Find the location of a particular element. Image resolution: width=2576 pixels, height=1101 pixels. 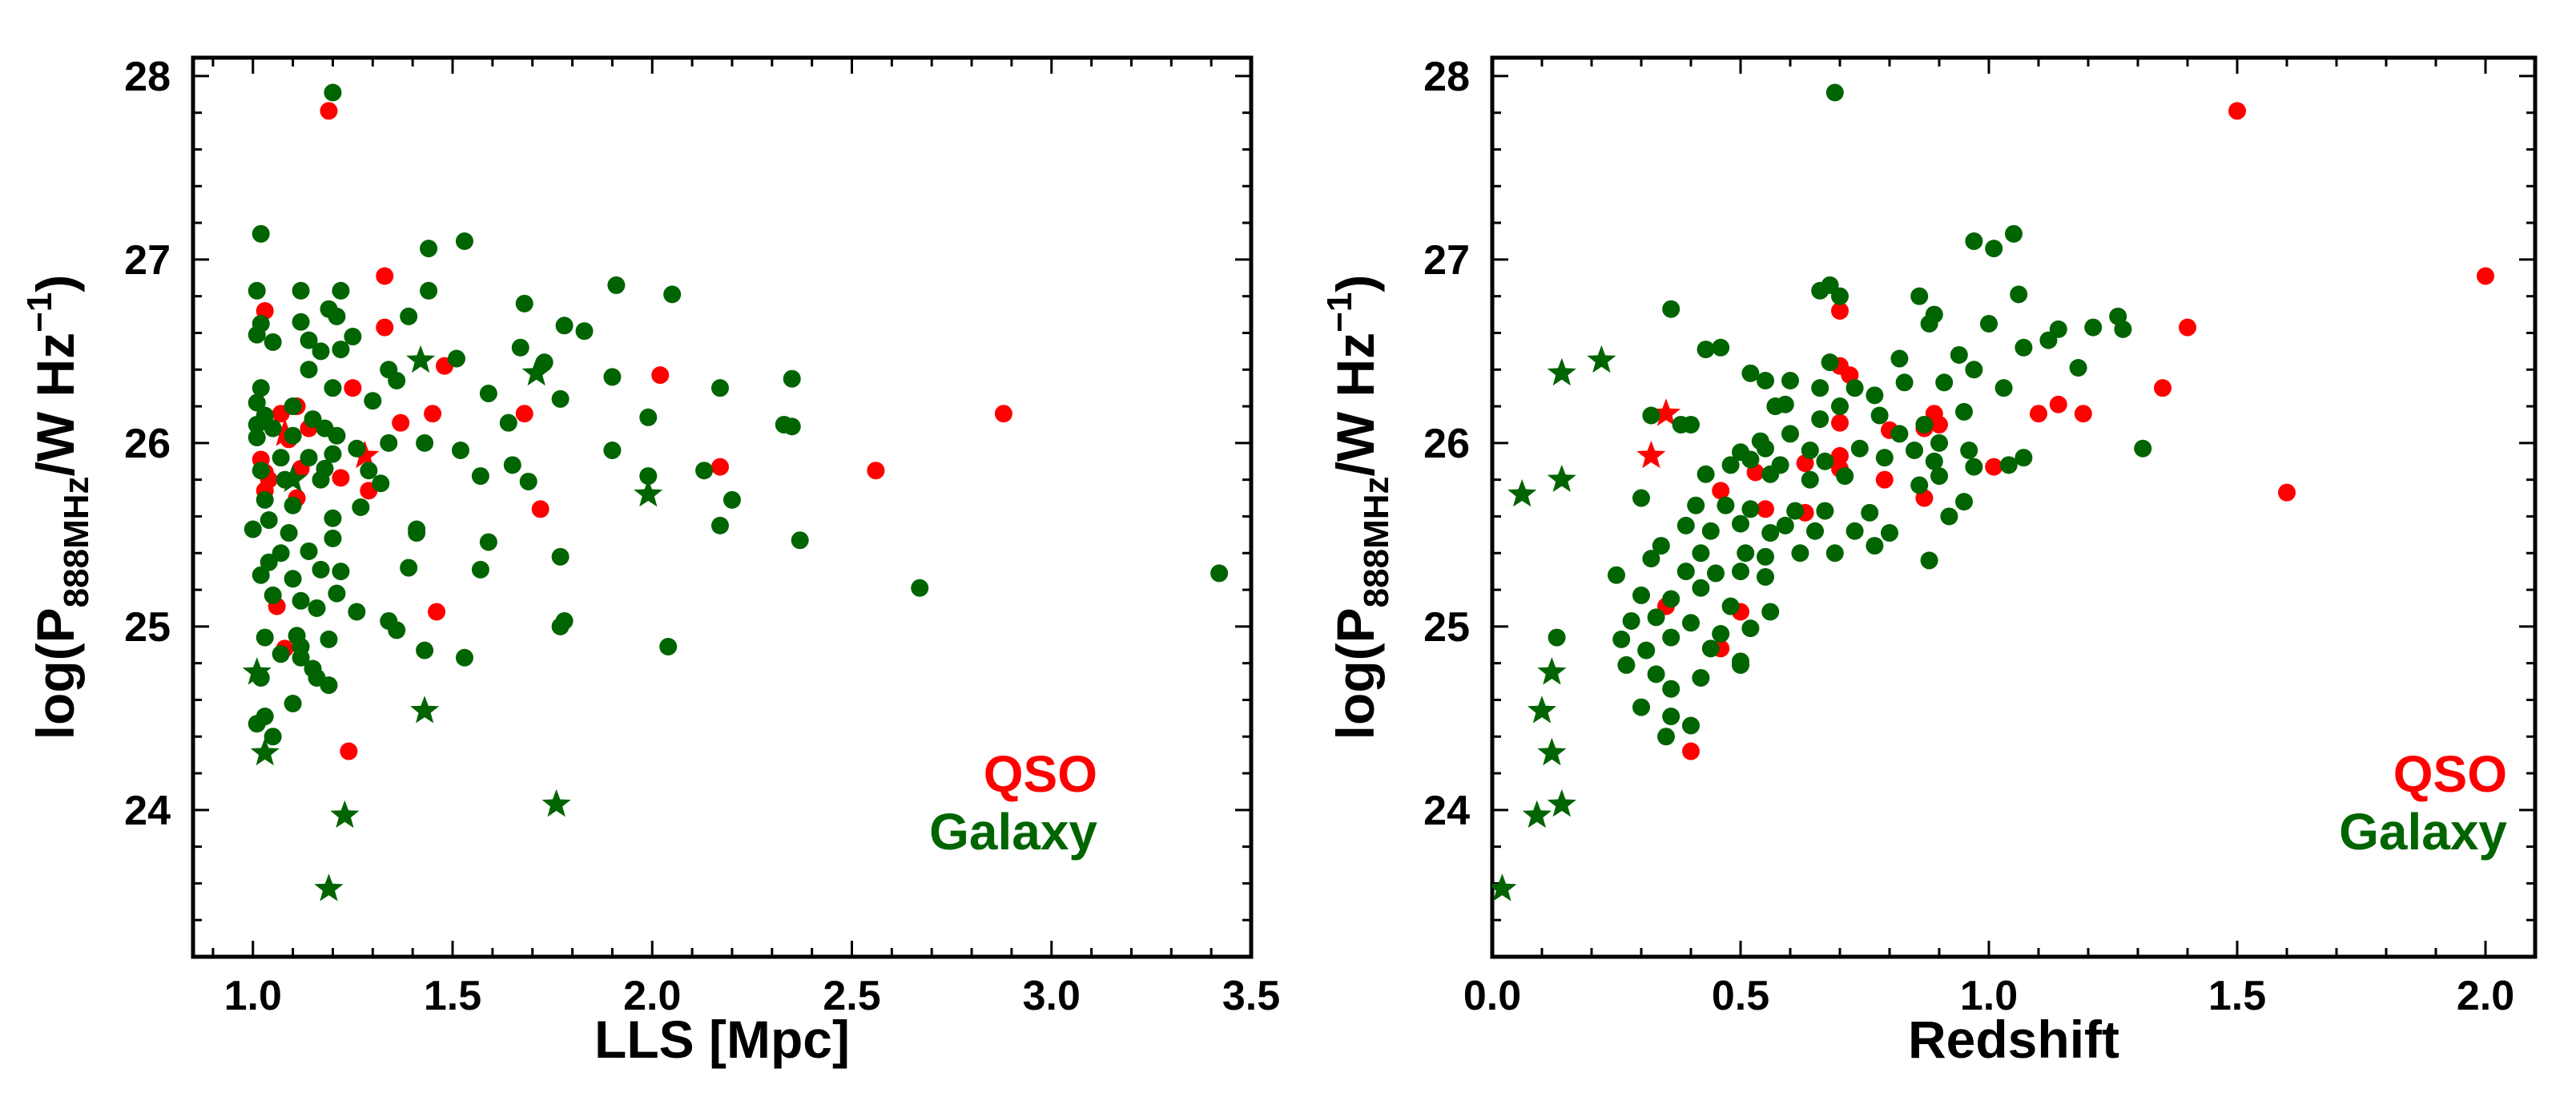

qso-star-point is located at coordinates (1666, 412).